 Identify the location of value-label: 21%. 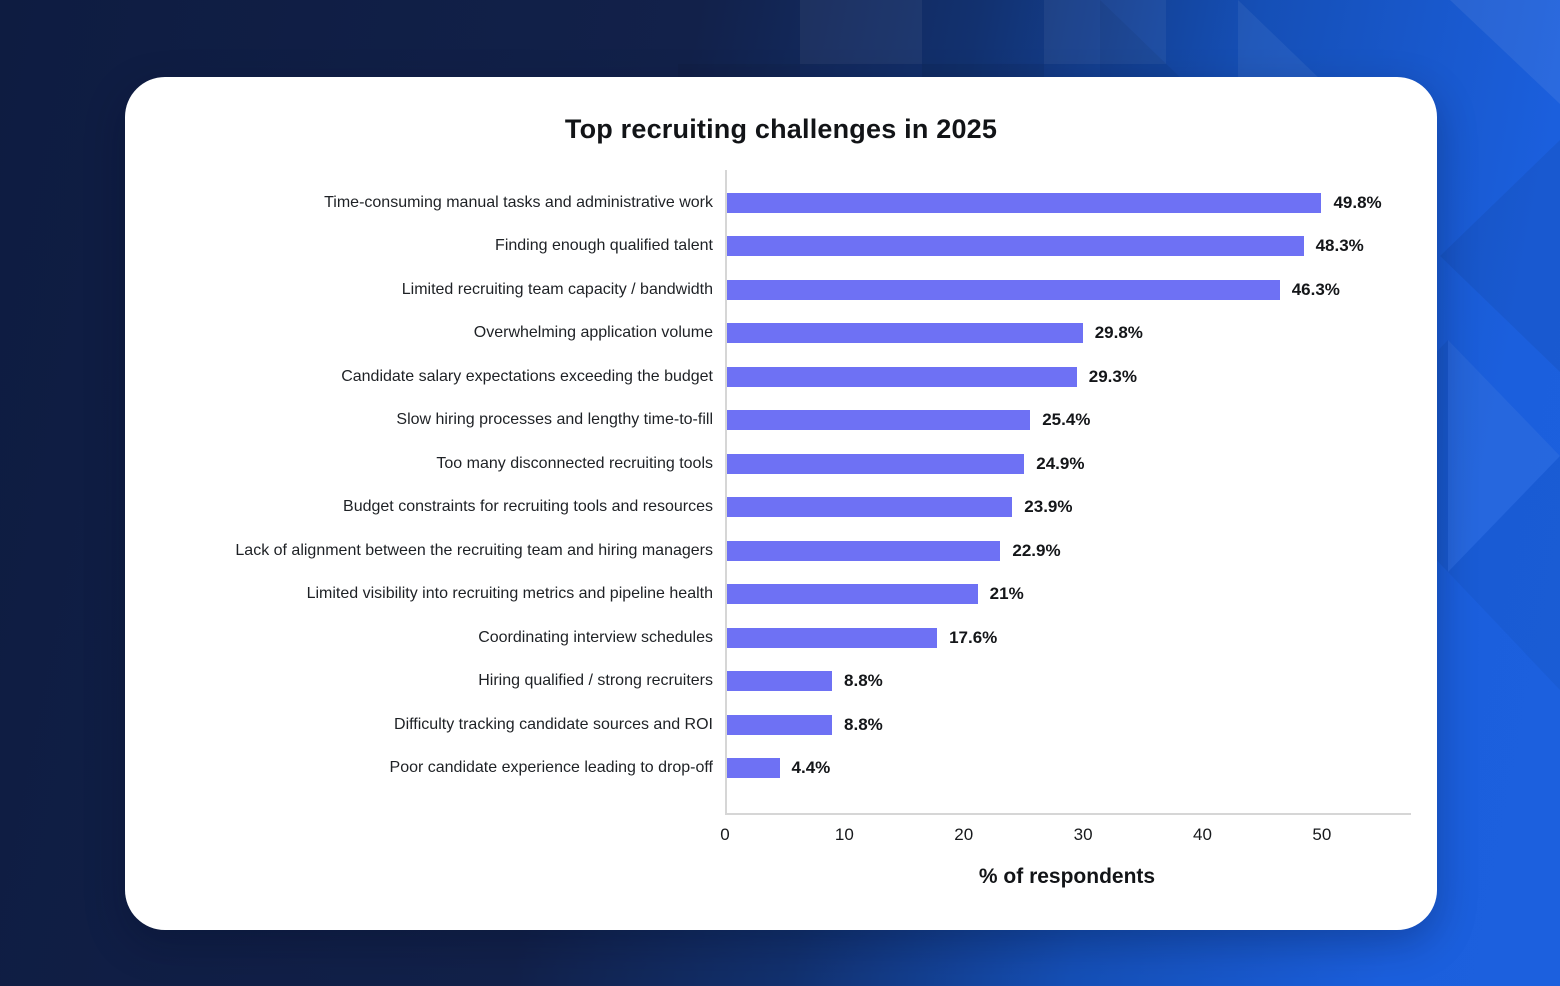
(1006, 594).